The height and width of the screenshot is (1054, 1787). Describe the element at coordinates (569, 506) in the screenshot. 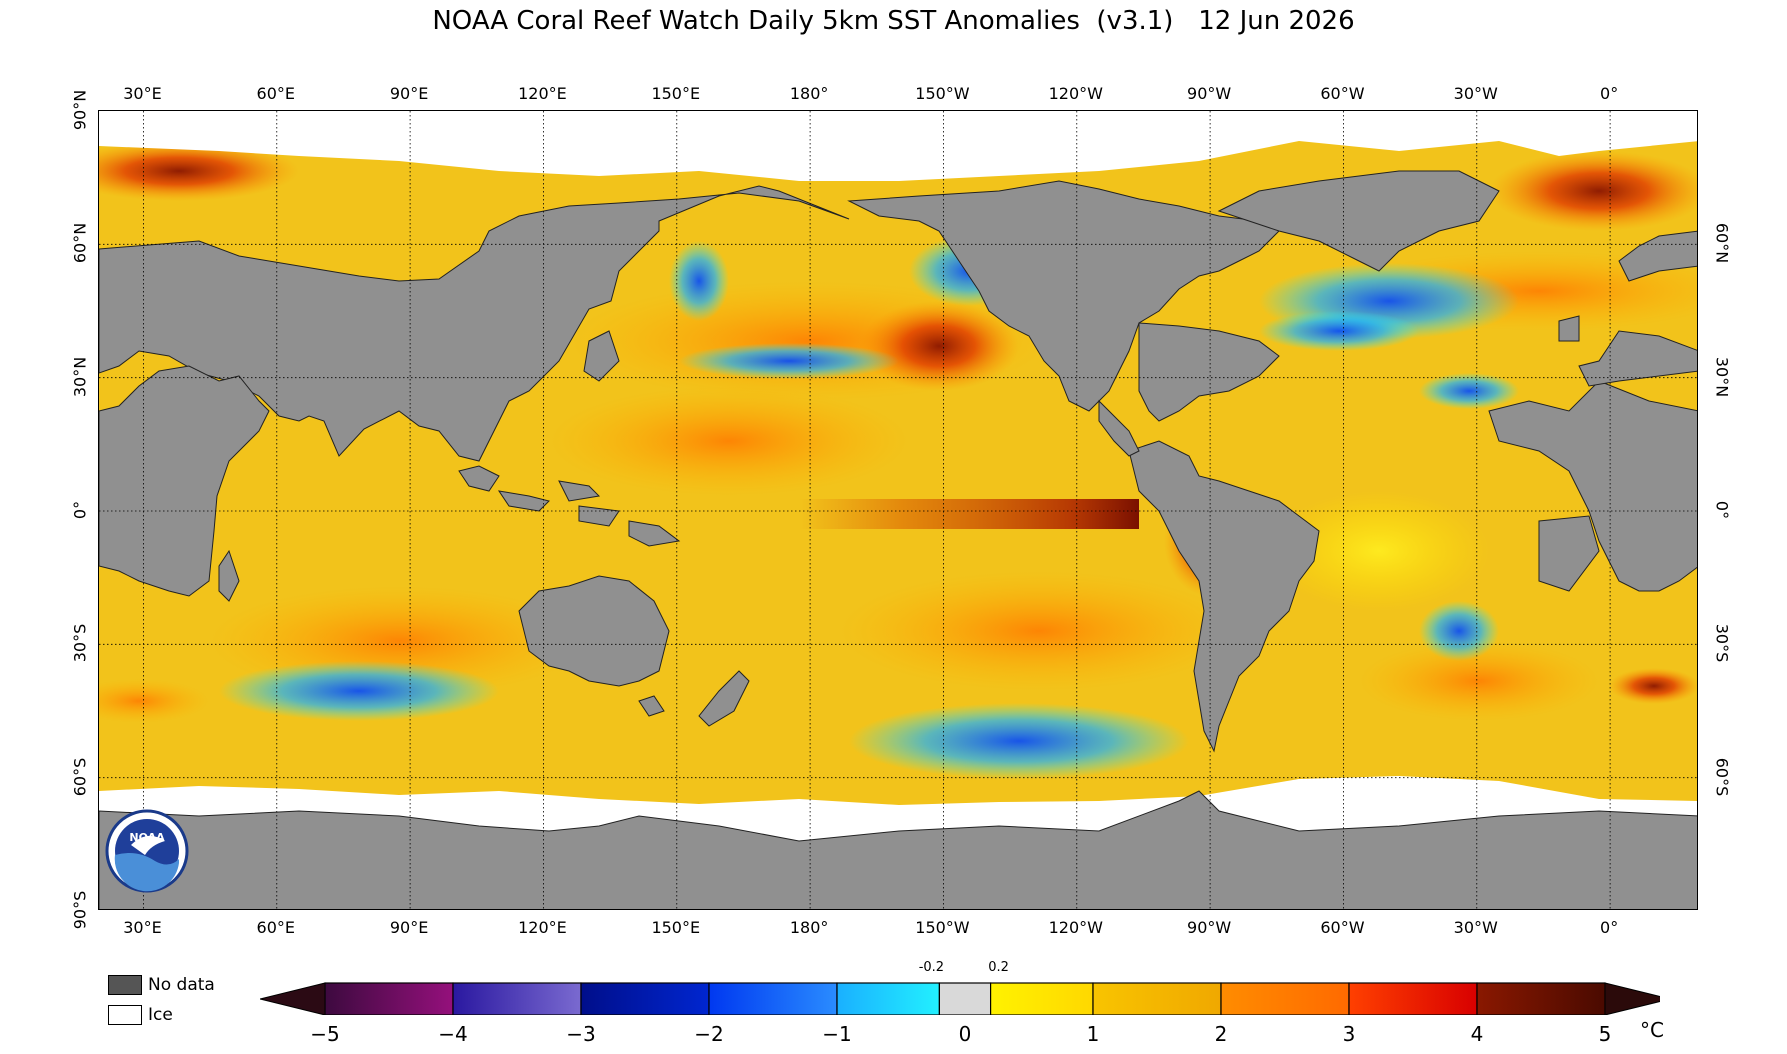

I see `maritime-continent-islands` at that location.